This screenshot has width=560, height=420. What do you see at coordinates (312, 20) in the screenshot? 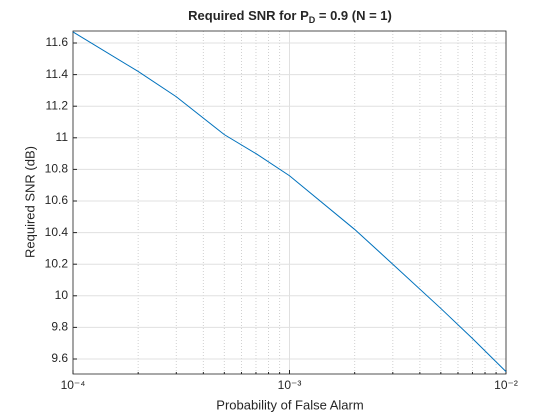
I see `title-subscript: D` at bounding box center [312, 20].